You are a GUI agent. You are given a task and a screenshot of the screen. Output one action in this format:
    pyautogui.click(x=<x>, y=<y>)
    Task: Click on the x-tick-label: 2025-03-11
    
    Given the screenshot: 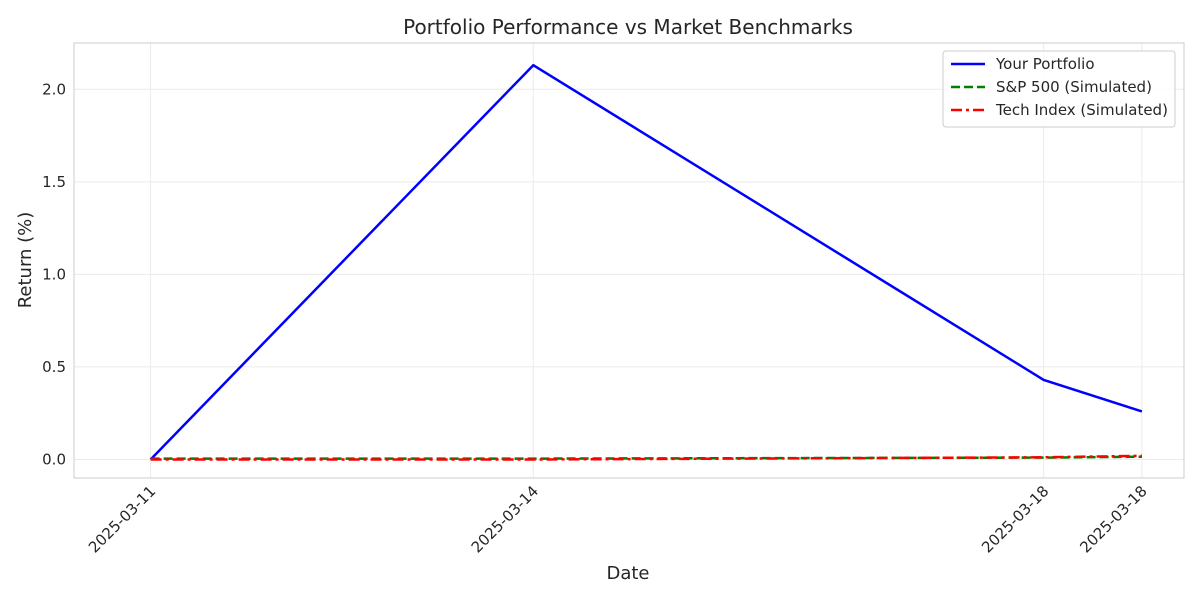 What is the action you would take?
    pyautogui.click(x=122, y=519)
    